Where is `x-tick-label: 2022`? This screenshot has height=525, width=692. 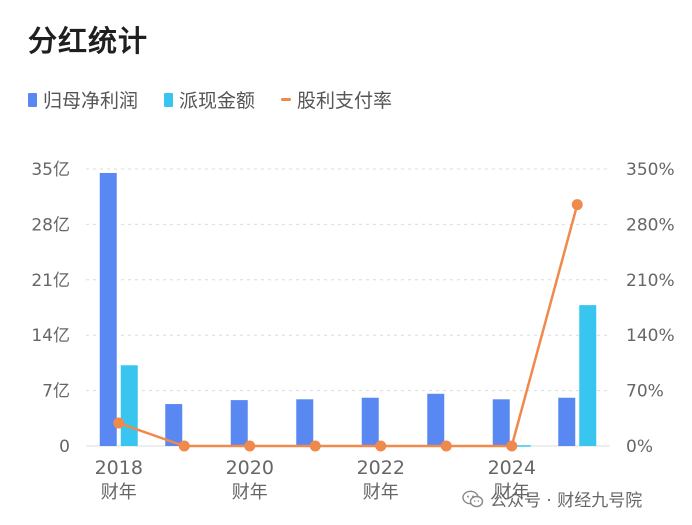 x-tick-label: 2022 is located at coordinates (381, 468).